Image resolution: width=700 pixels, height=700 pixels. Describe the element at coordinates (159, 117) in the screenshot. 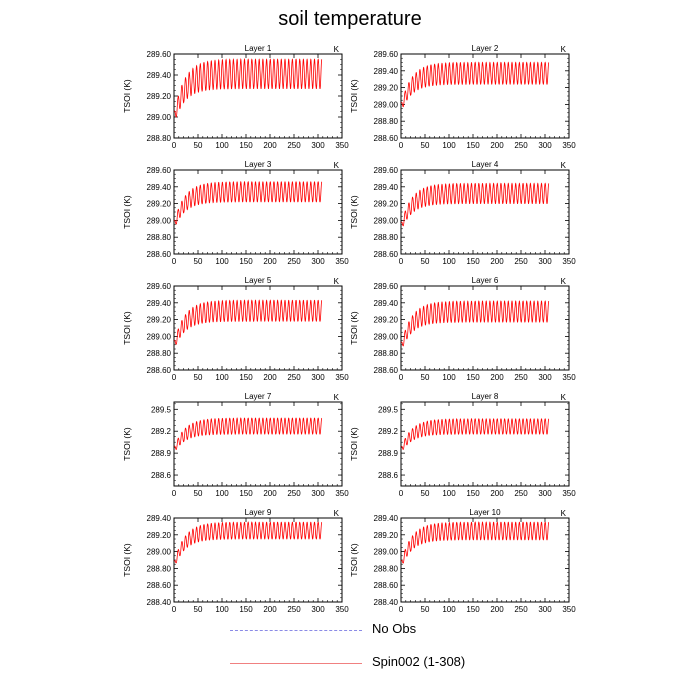

I see `layer-1-y-tick-label: 289.00` at that location.